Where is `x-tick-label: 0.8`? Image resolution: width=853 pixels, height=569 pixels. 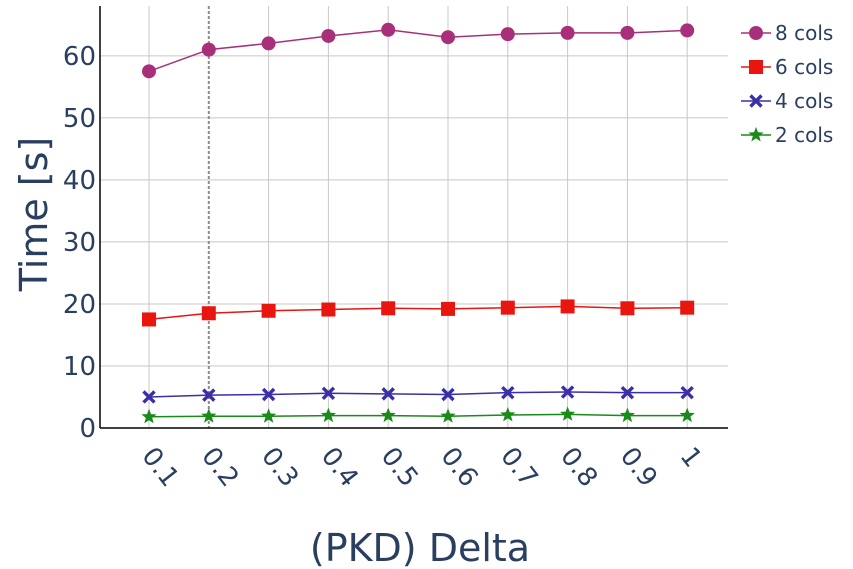
x-tick-label: 0.8 is located at coordinates (578, 467).